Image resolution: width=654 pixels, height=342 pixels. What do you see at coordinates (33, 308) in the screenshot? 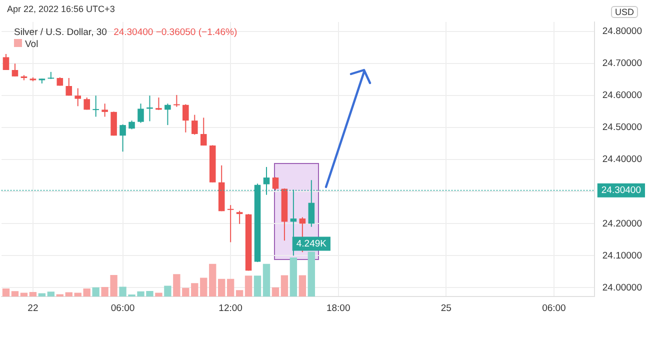
I see `x-tick-label: 22` at bounding box center [33, 308].